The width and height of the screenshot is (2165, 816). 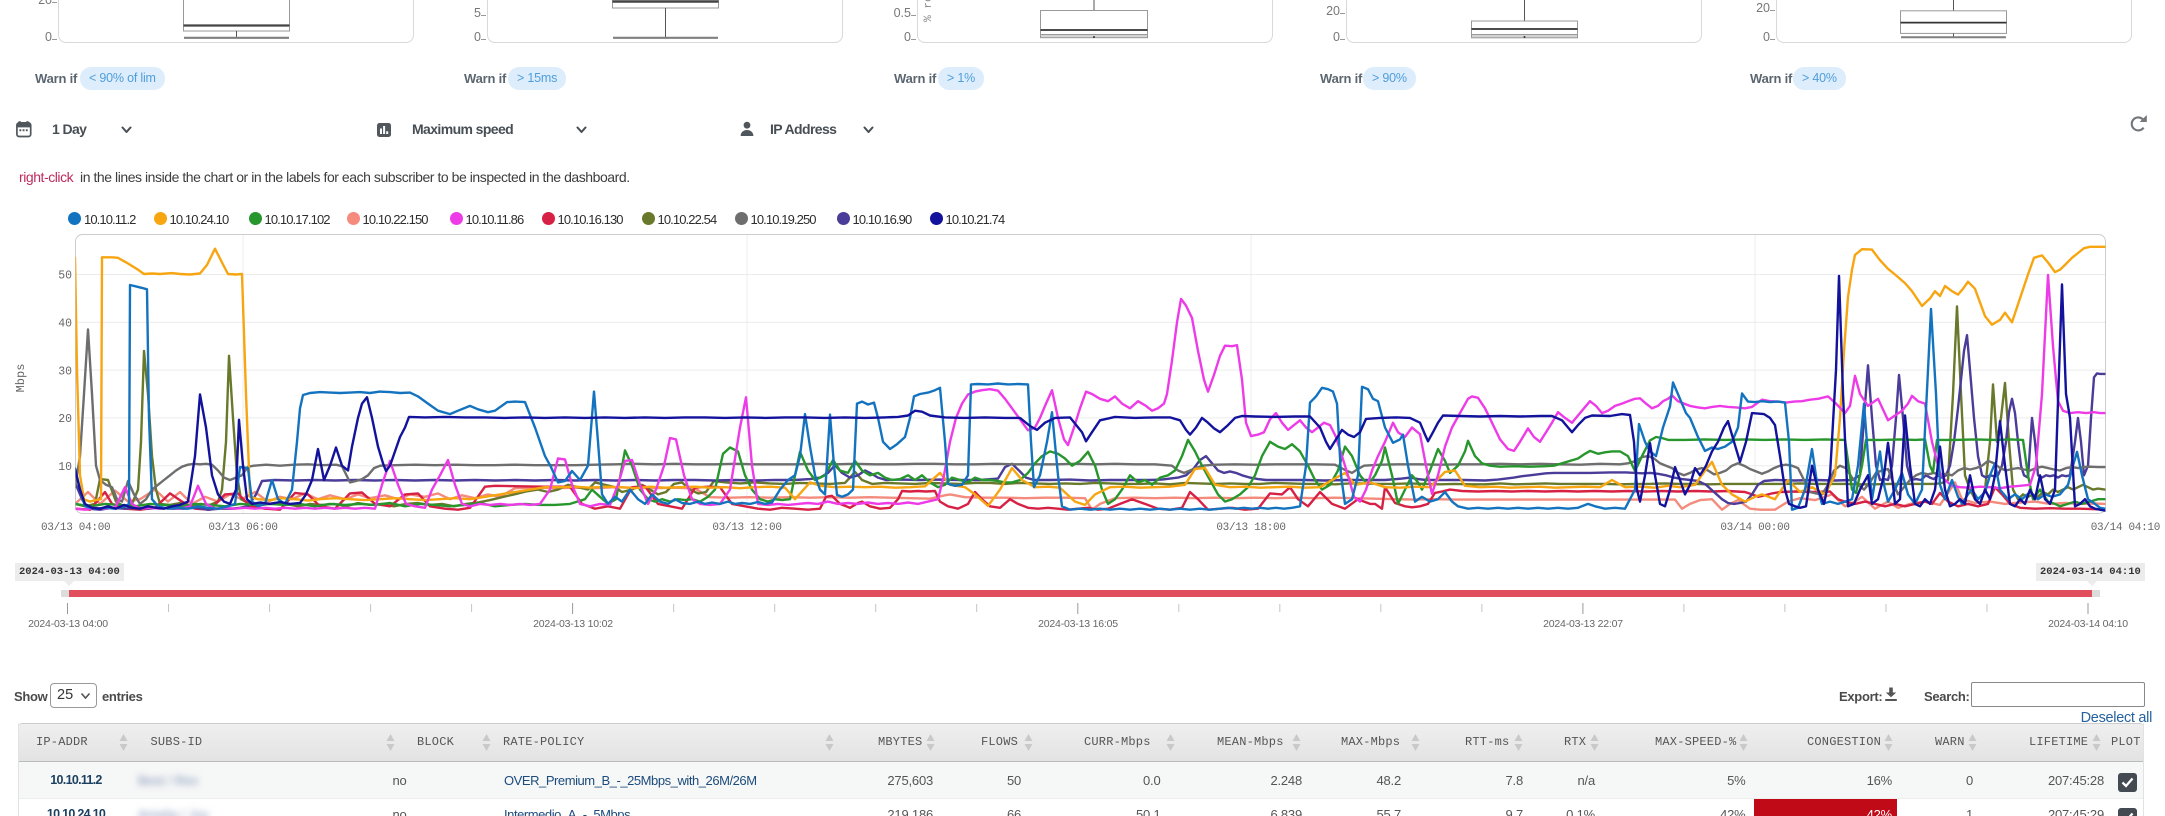 What do you see at coordinates (746, 528) in the screenshot?
I see `svg-text: 03/13 12:00` at bounding box center [746, 528].